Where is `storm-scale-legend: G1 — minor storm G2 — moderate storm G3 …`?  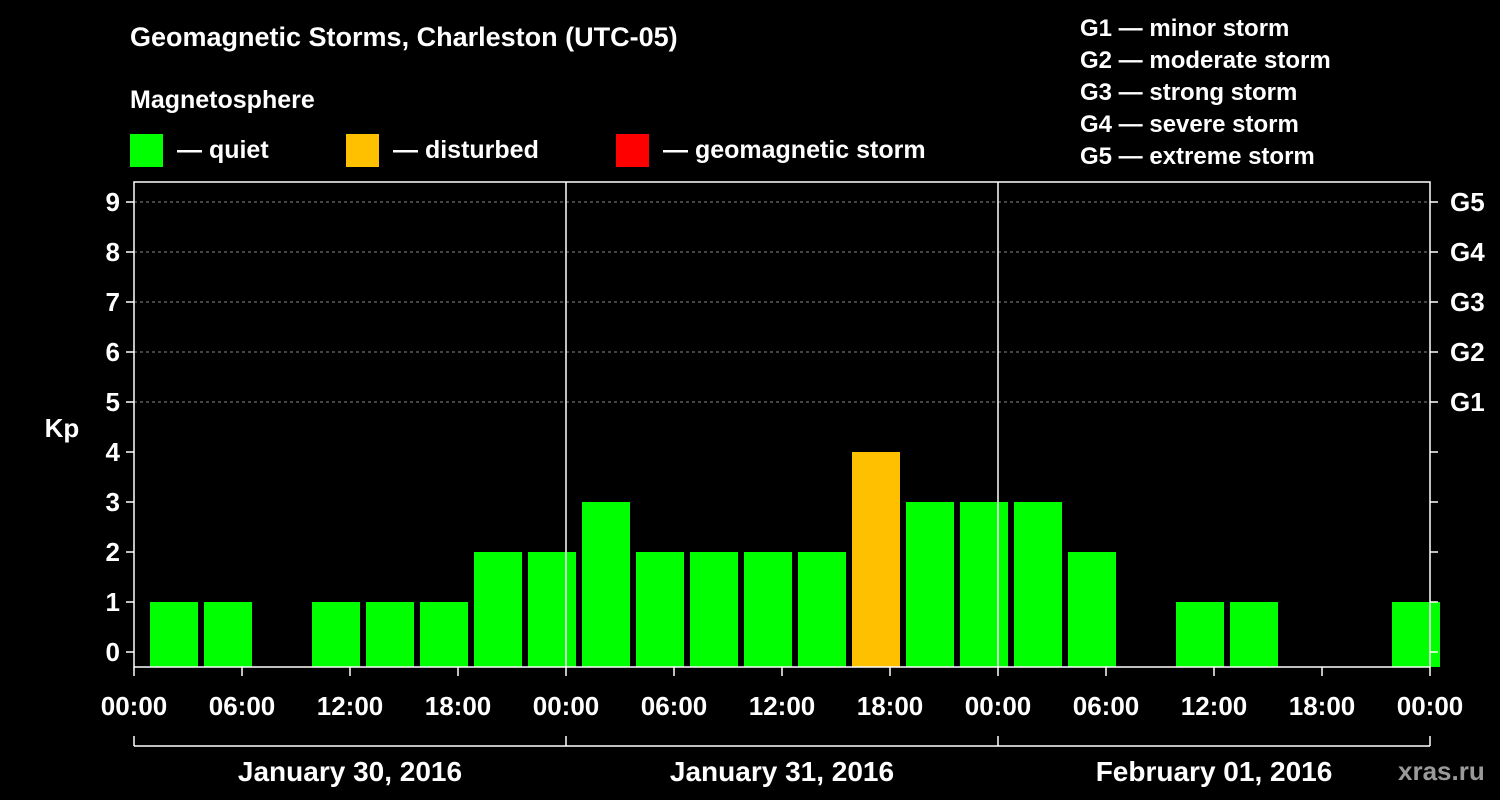 storm-scale-legend: G1 — minor storm G2 — moderate storm G3 … is located at coordinates (1205, 93).